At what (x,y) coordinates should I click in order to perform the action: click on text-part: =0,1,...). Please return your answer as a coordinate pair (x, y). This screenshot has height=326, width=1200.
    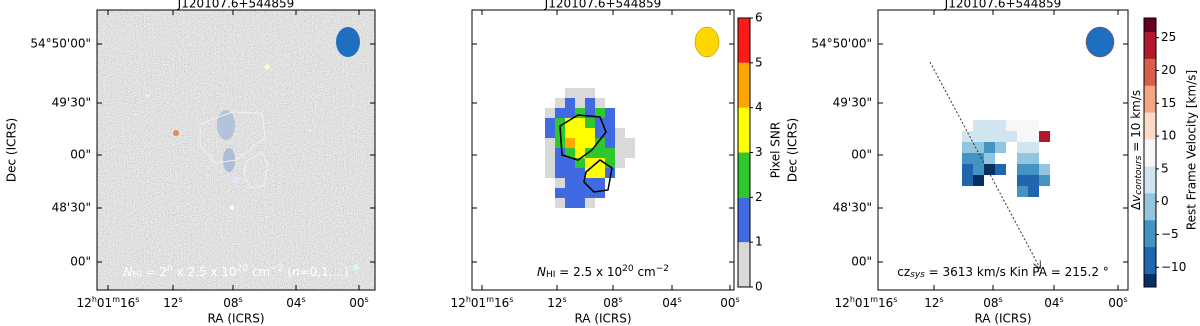
    Looking at the image, I should click on (324, 272).